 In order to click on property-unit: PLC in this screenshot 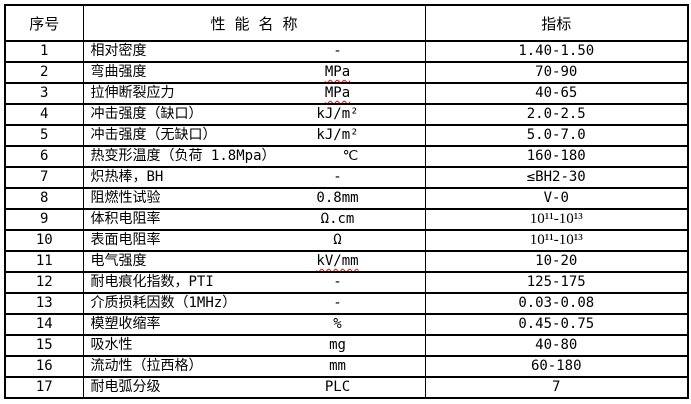, I will do `click(337, 387)`.